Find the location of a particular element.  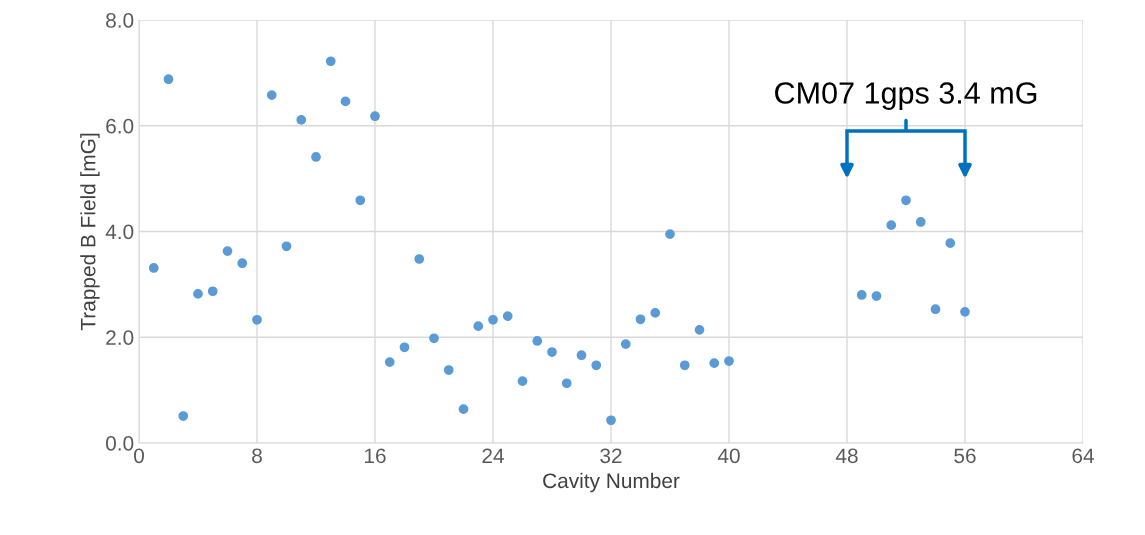

x-tick-label: 40 is located at coordinates (728, 456).